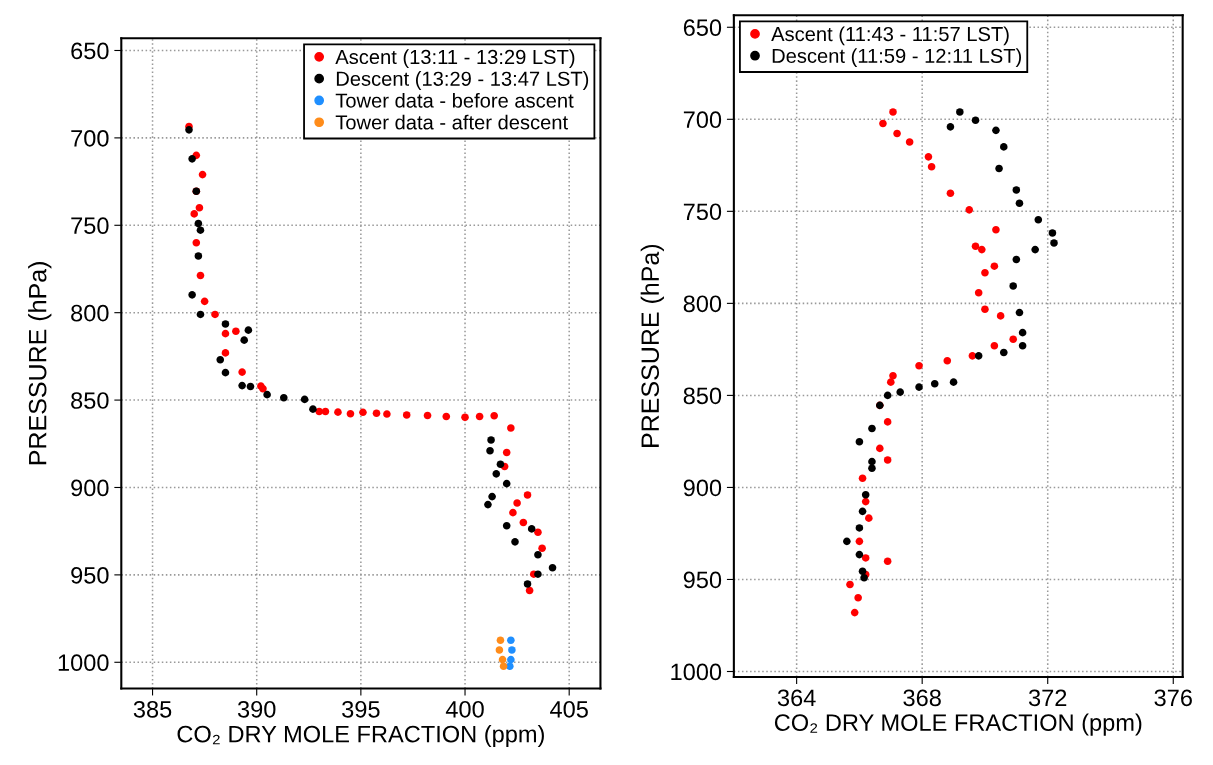  I want to click on x-tick-label: 390, so click(256, 709).